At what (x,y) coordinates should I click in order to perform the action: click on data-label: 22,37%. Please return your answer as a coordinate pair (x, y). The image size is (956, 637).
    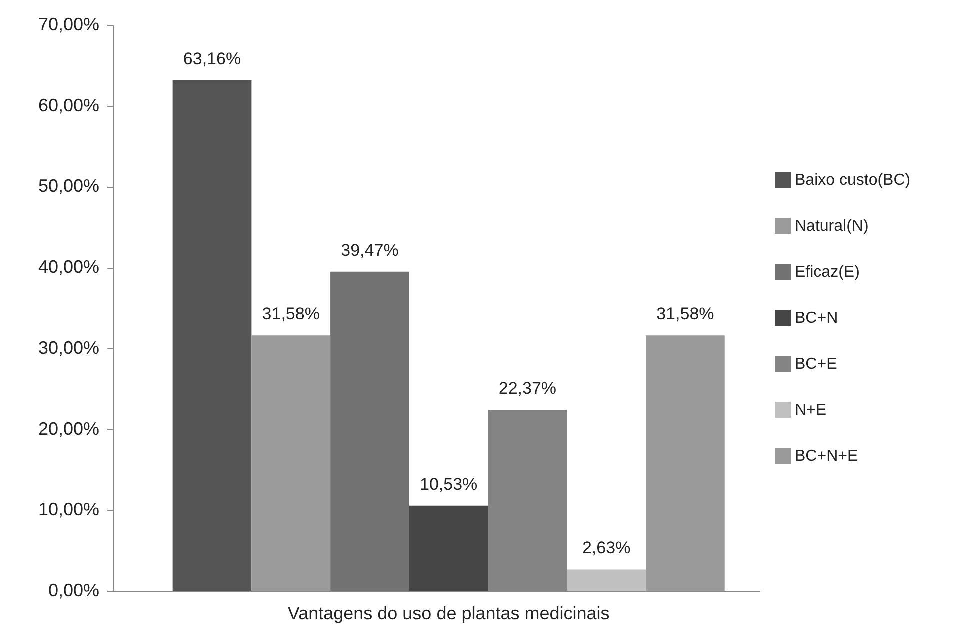
    Looking at the image, I should click on (527, 388).